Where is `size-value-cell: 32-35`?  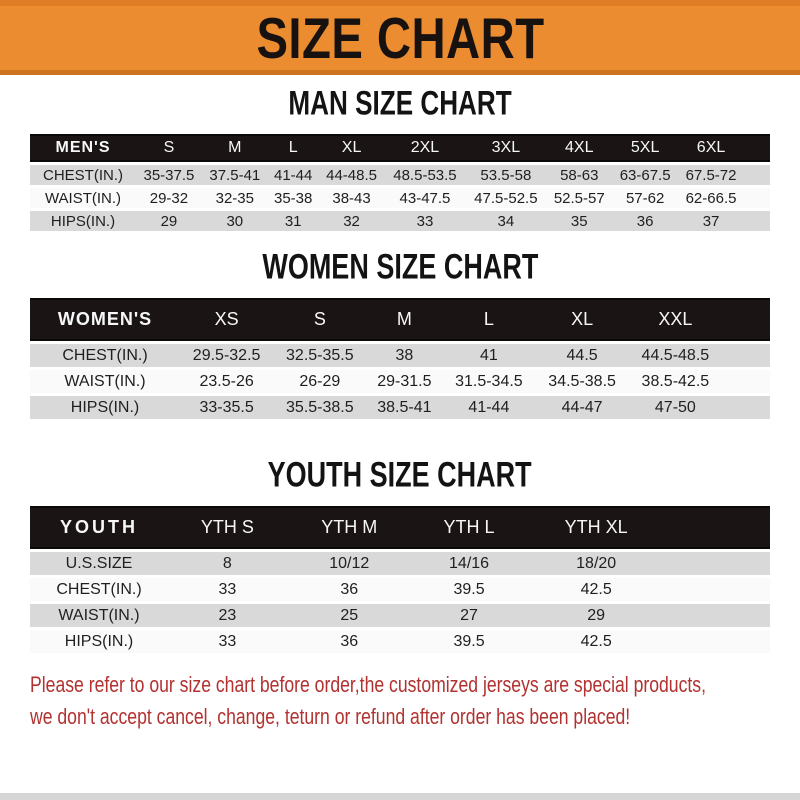
size-value-cell: 32-35 is located at coordinates (234, 196).